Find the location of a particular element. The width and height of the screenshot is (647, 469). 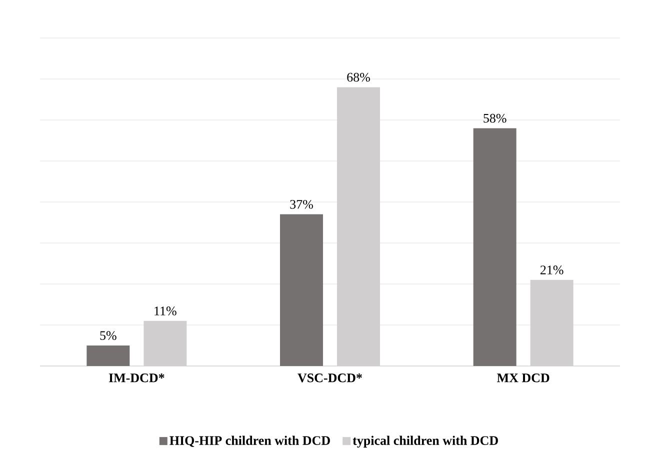

data-label: 58% is located at coordinates (495, 118).